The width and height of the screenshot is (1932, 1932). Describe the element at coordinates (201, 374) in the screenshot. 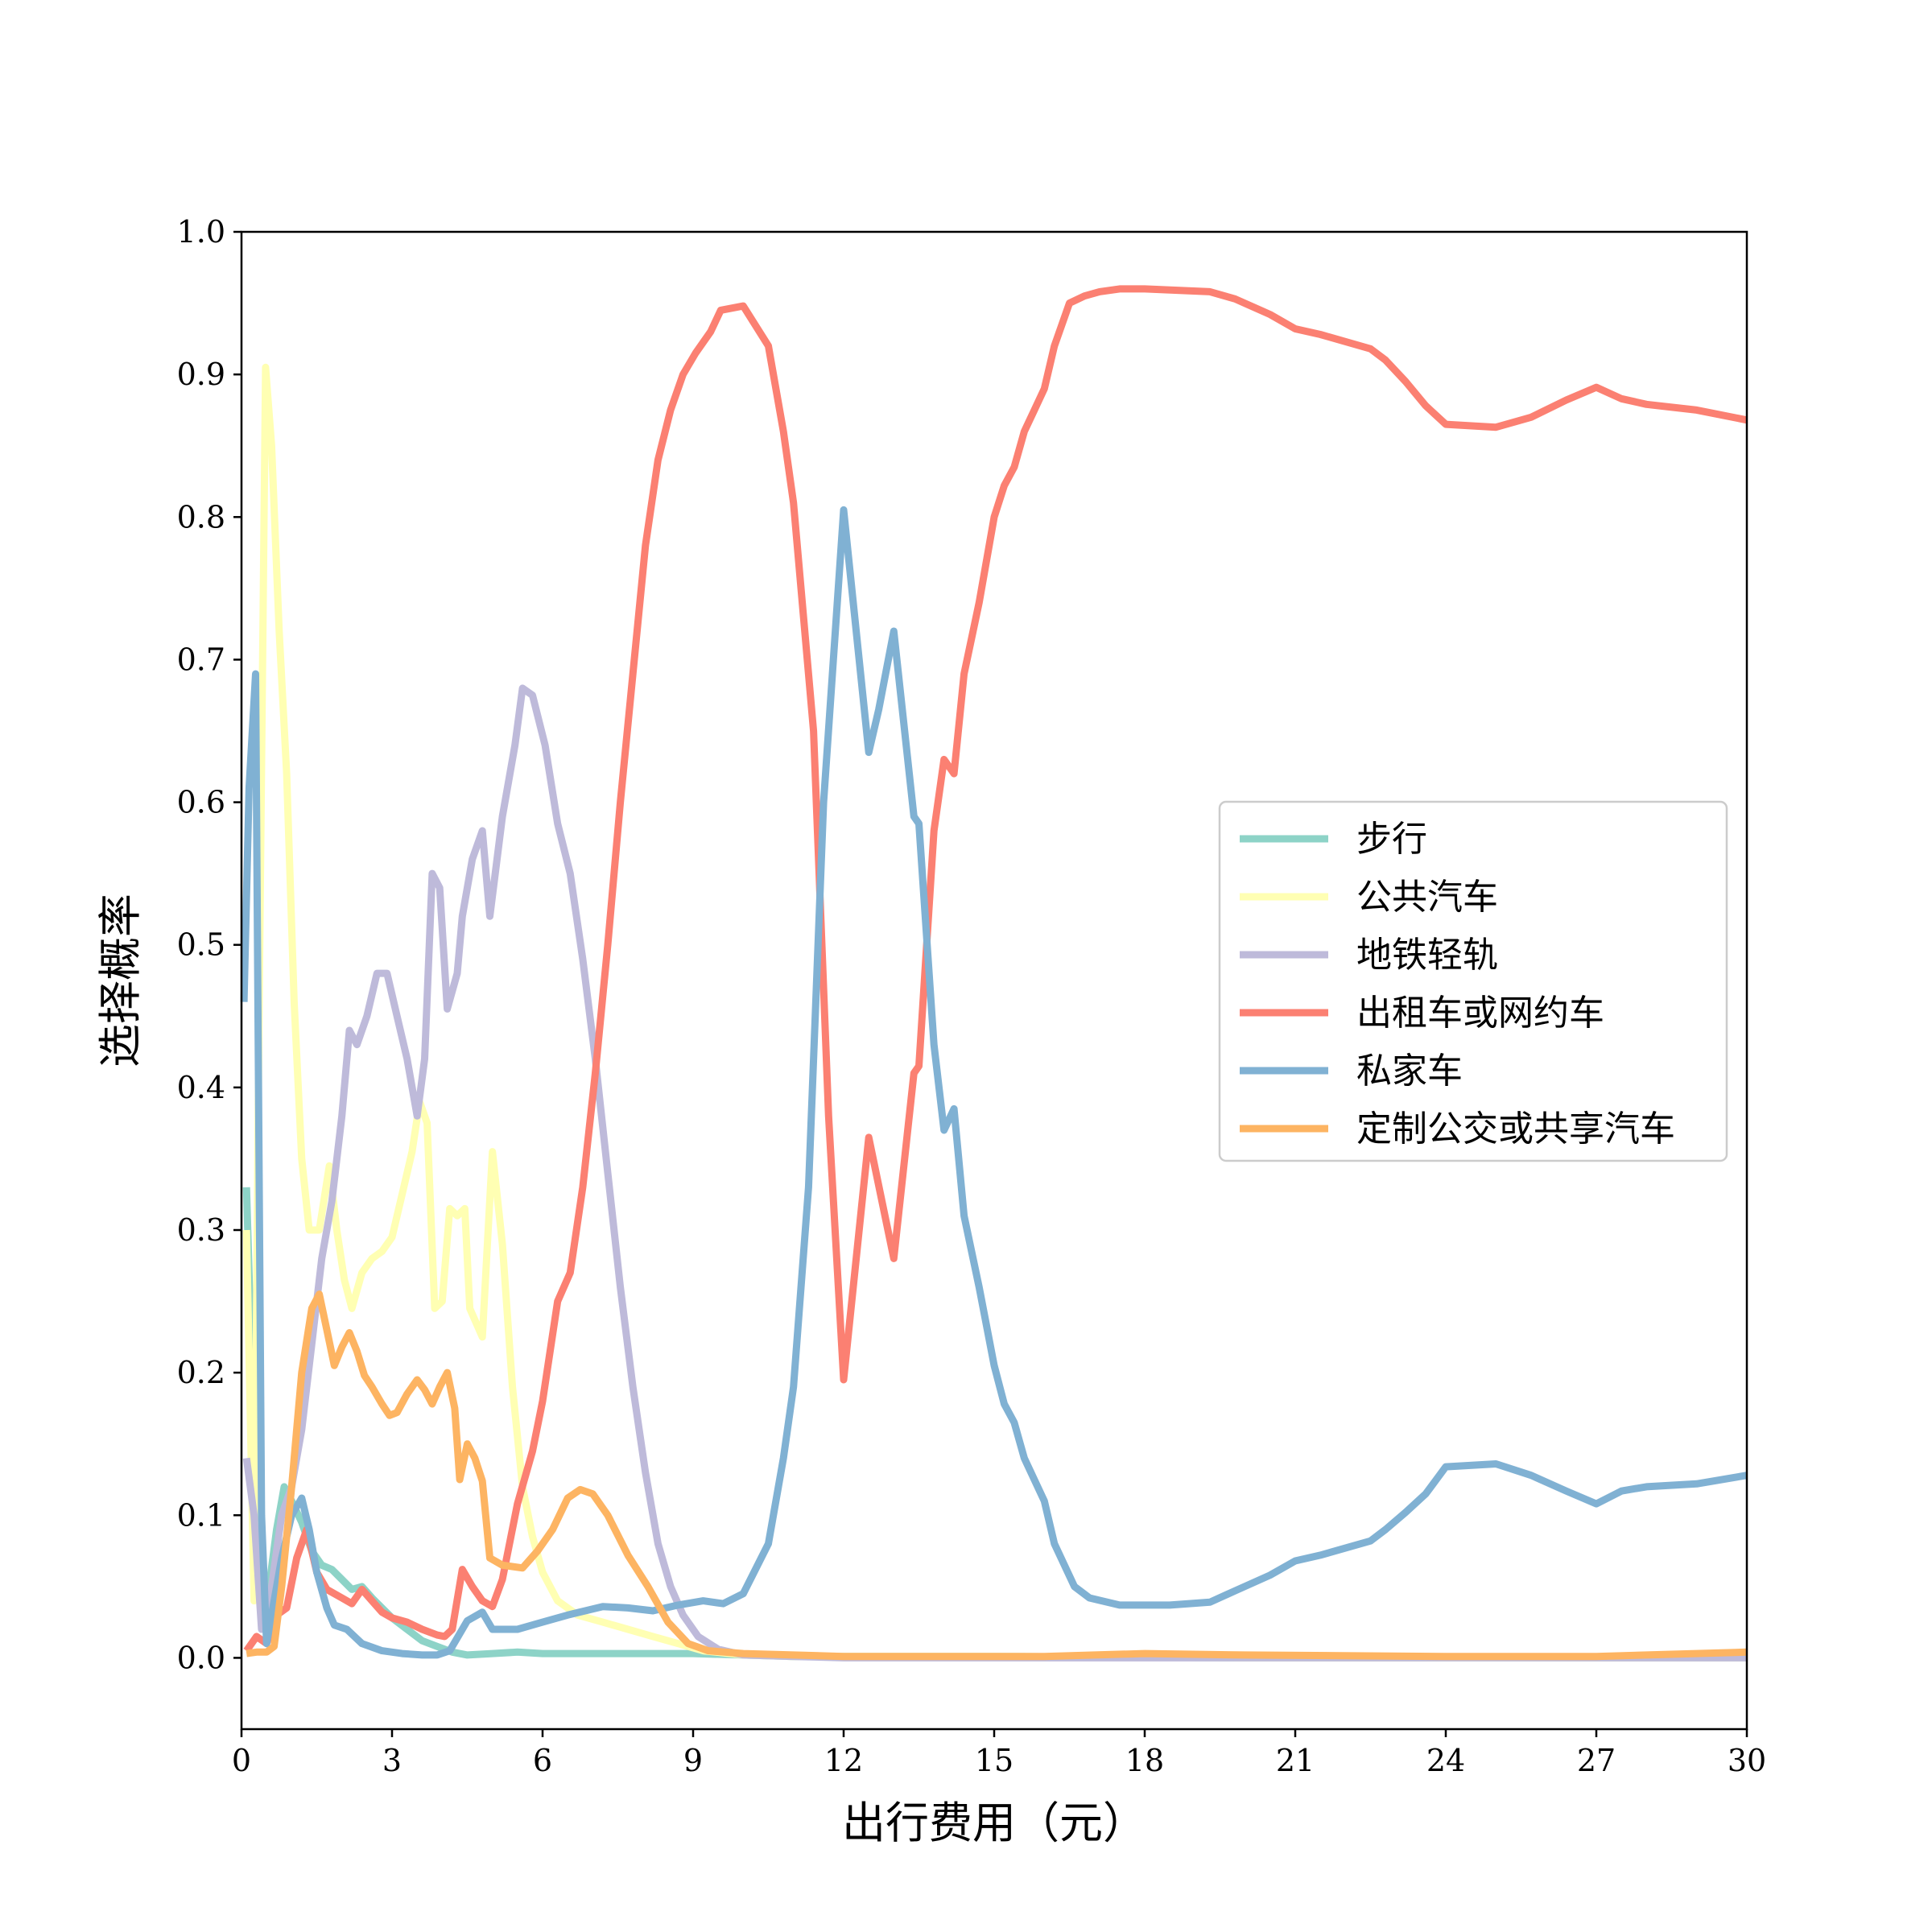

I see `y-tick-label: 0.9` at that location.